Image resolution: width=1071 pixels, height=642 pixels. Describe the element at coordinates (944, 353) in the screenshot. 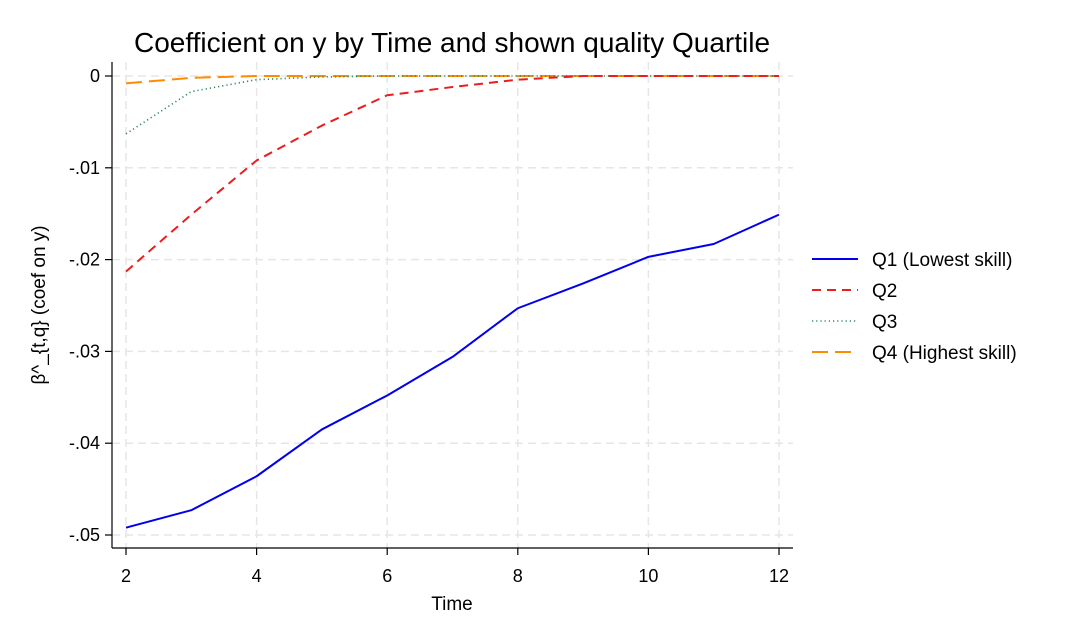

I see `legend-label: Q4 (Highest skill)` at that location.